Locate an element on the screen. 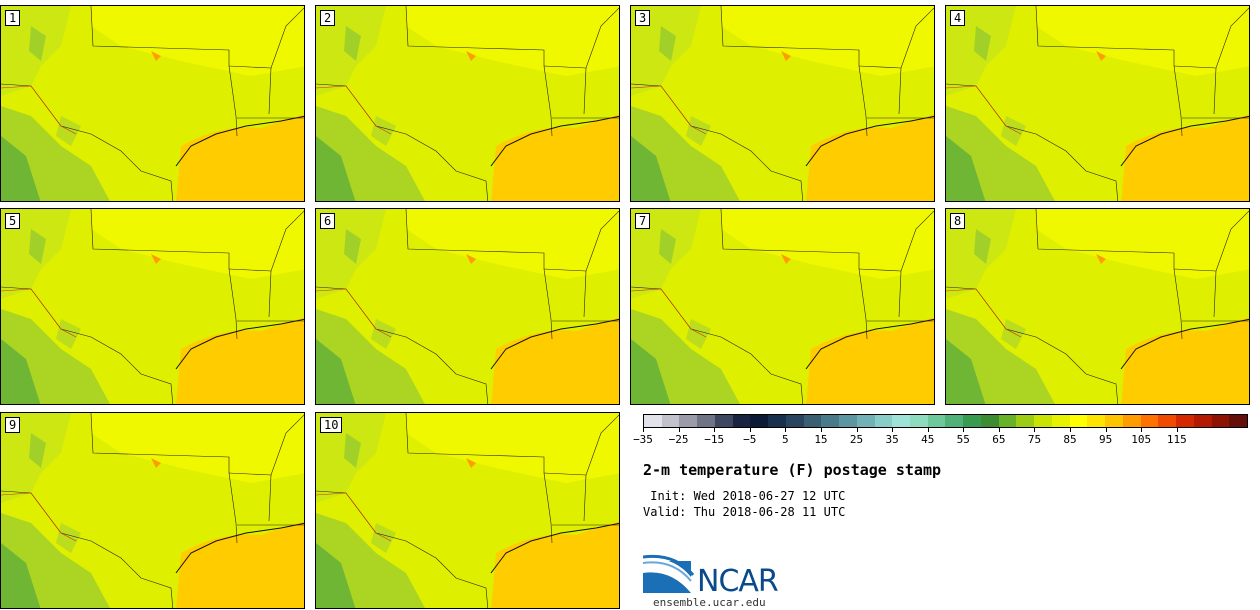 The image size is (1260, 610). logo-url: ensemble.ucar.edu is located at coordinates (709, 602).